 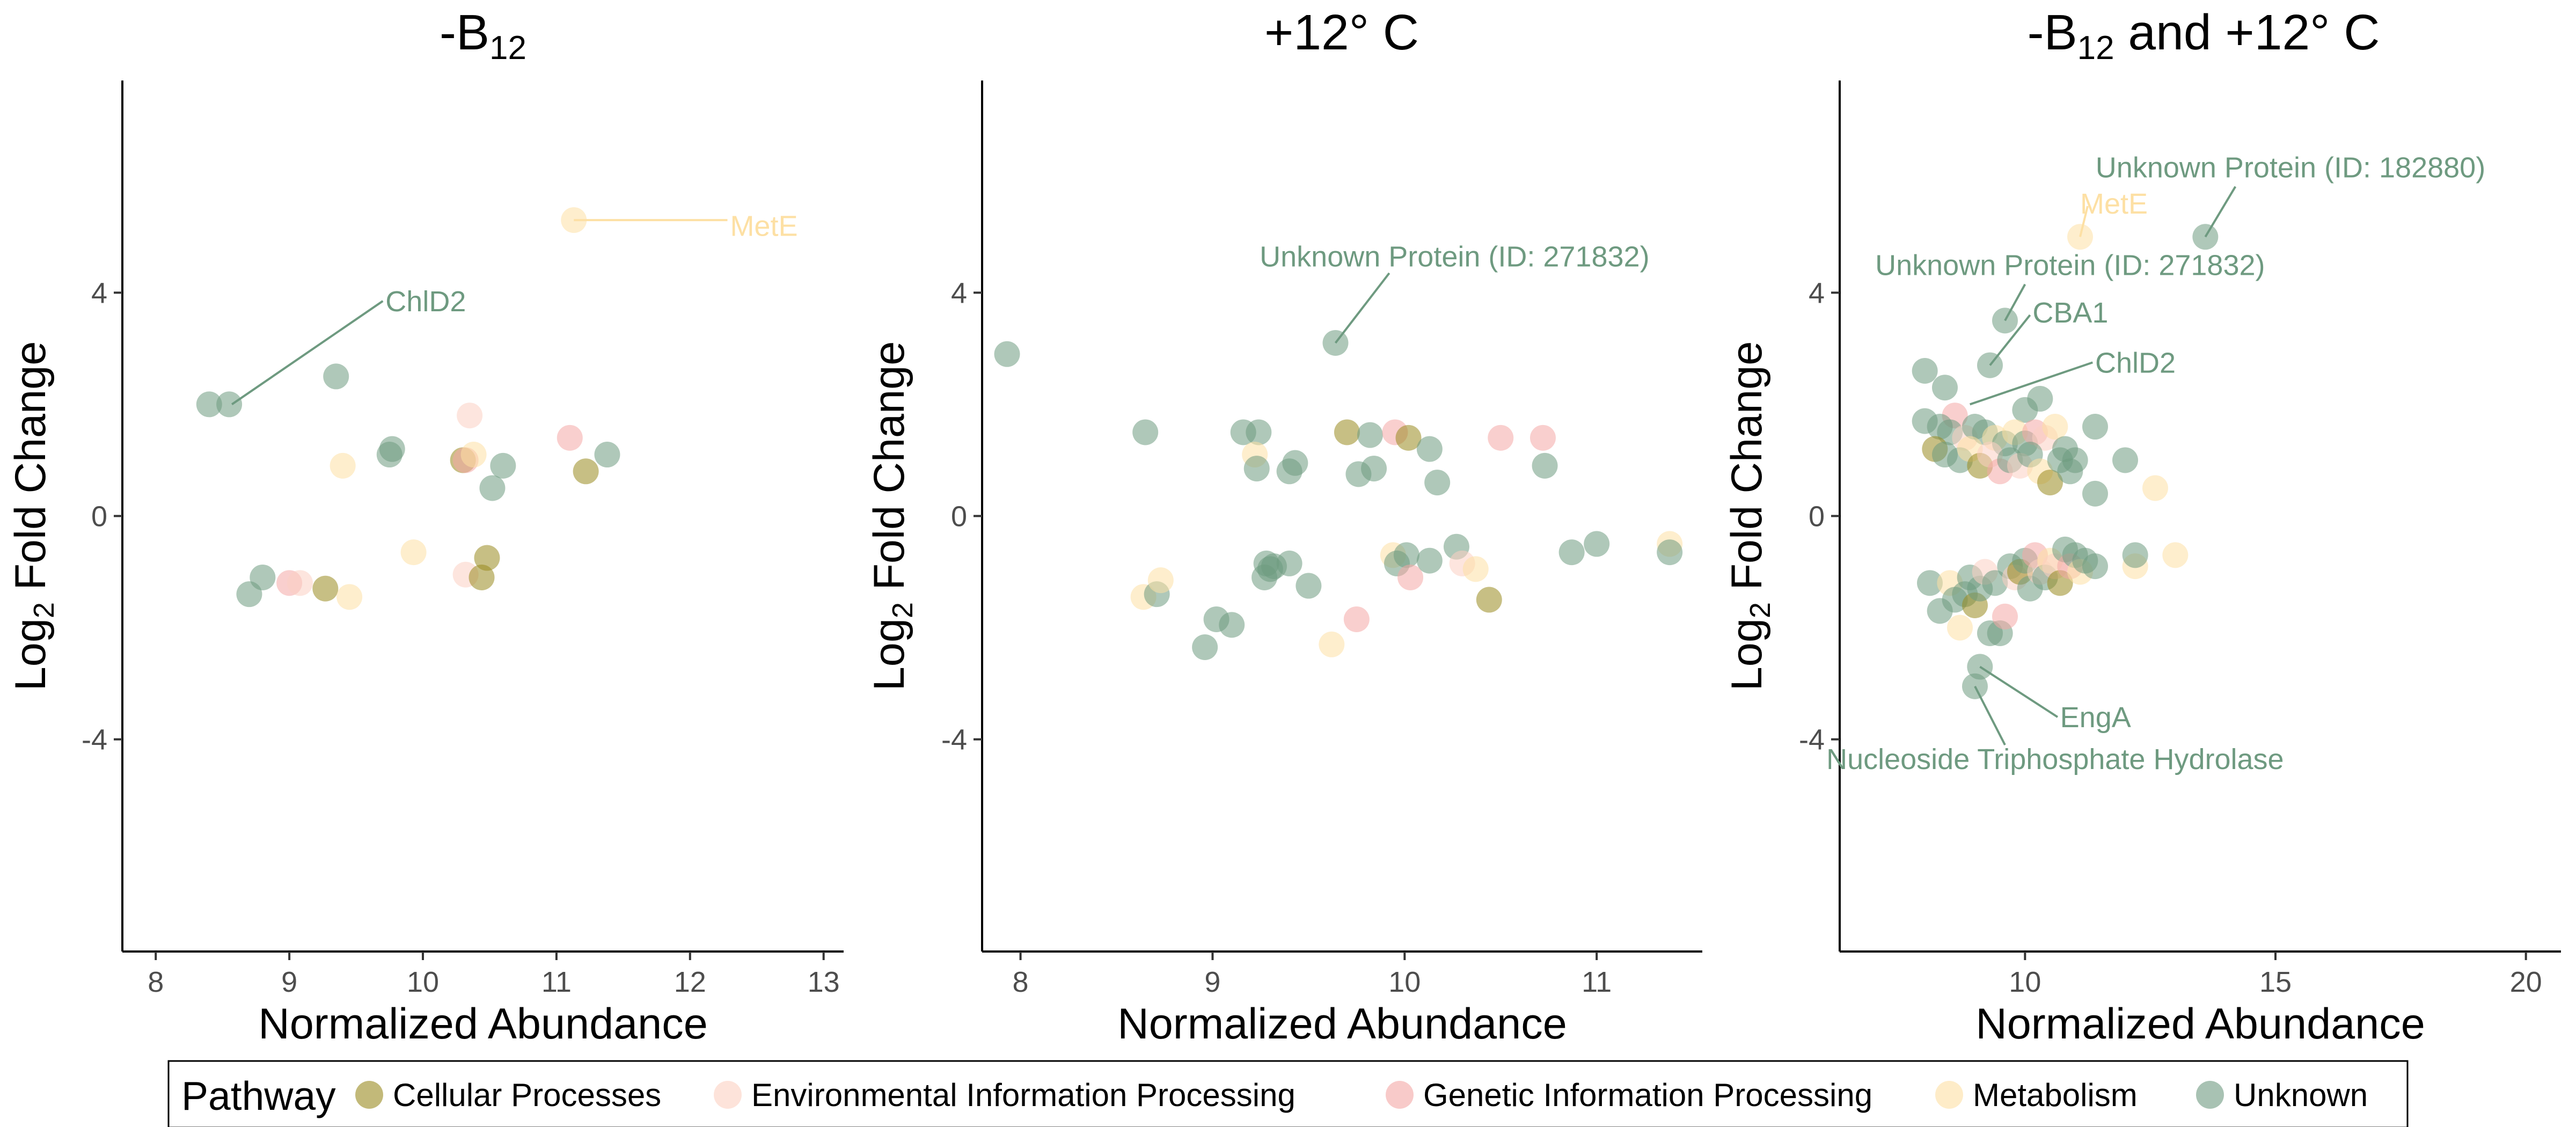 What do you see at coordinates (527, 1095) in the screenshot?
I see `legend-label: Cellular Processes` at bounding box center [527, 1095].